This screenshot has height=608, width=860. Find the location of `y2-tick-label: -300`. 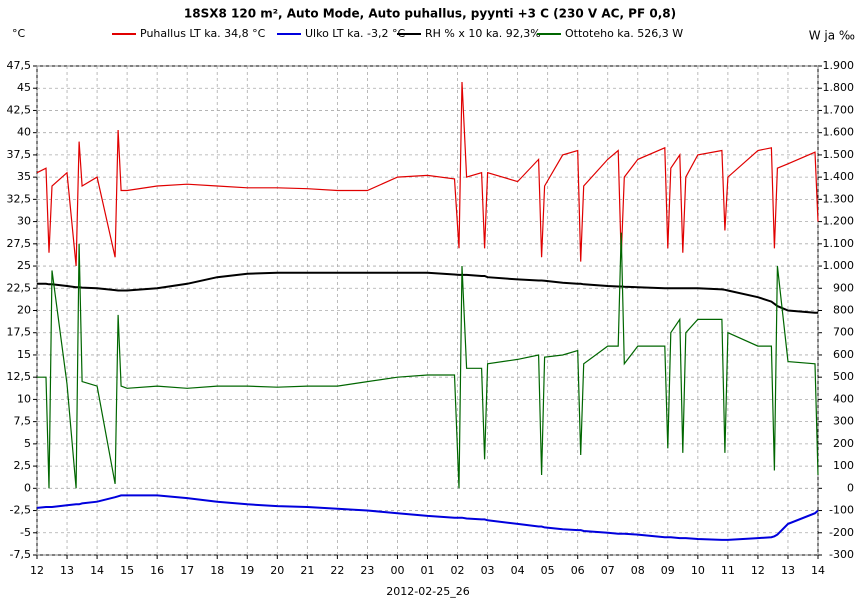

y2-tick-label: -300 is located at coordinates (841, 554).